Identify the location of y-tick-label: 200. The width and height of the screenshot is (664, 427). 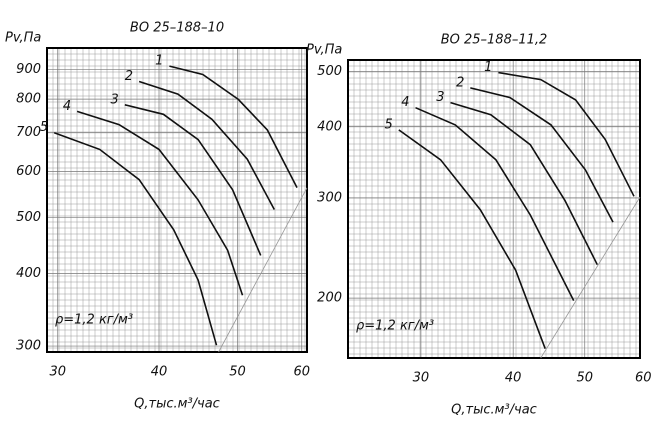
(329, 298).